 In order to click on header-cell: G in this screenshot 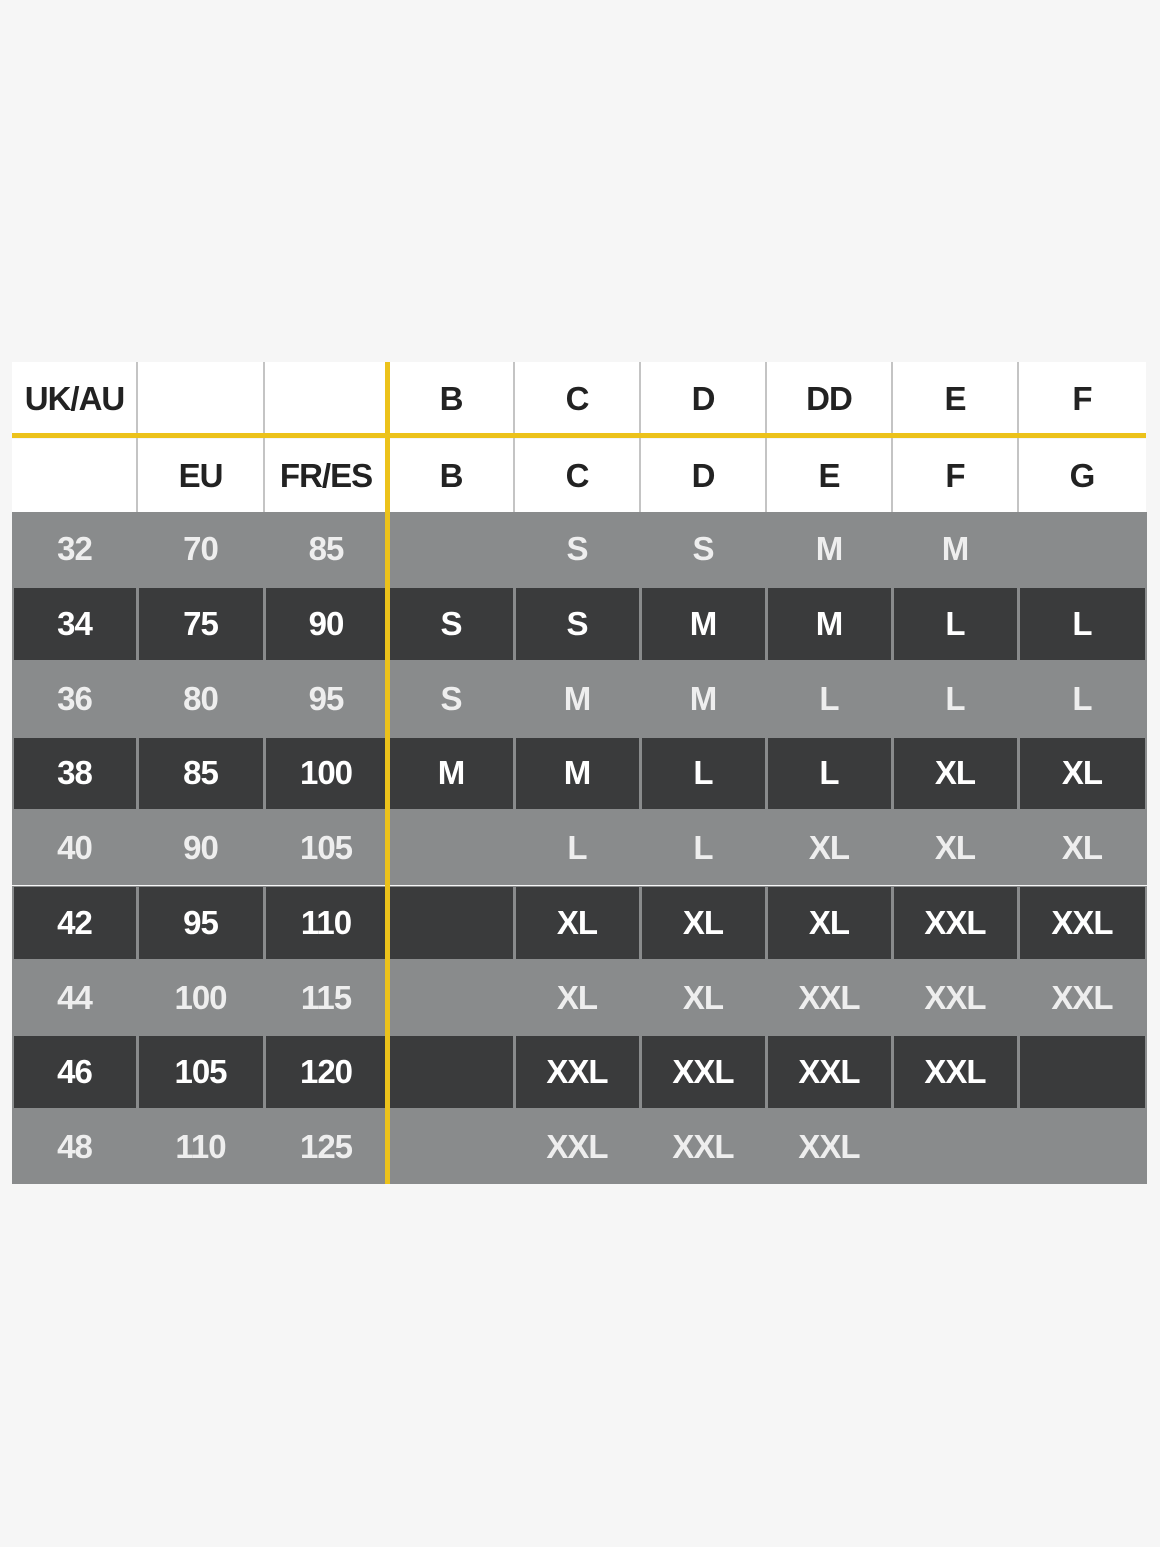, I will do `click(1082, 475)`.